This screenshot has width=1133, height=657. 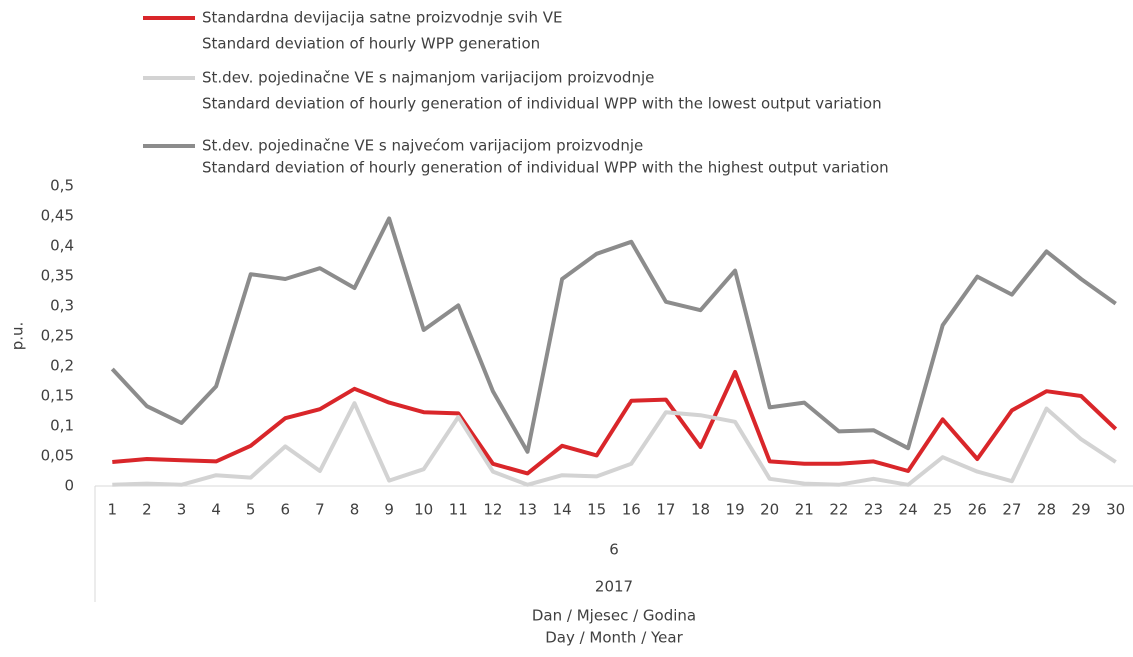 I want to click on x-tick-label: 15, so click(x=596, y=510).